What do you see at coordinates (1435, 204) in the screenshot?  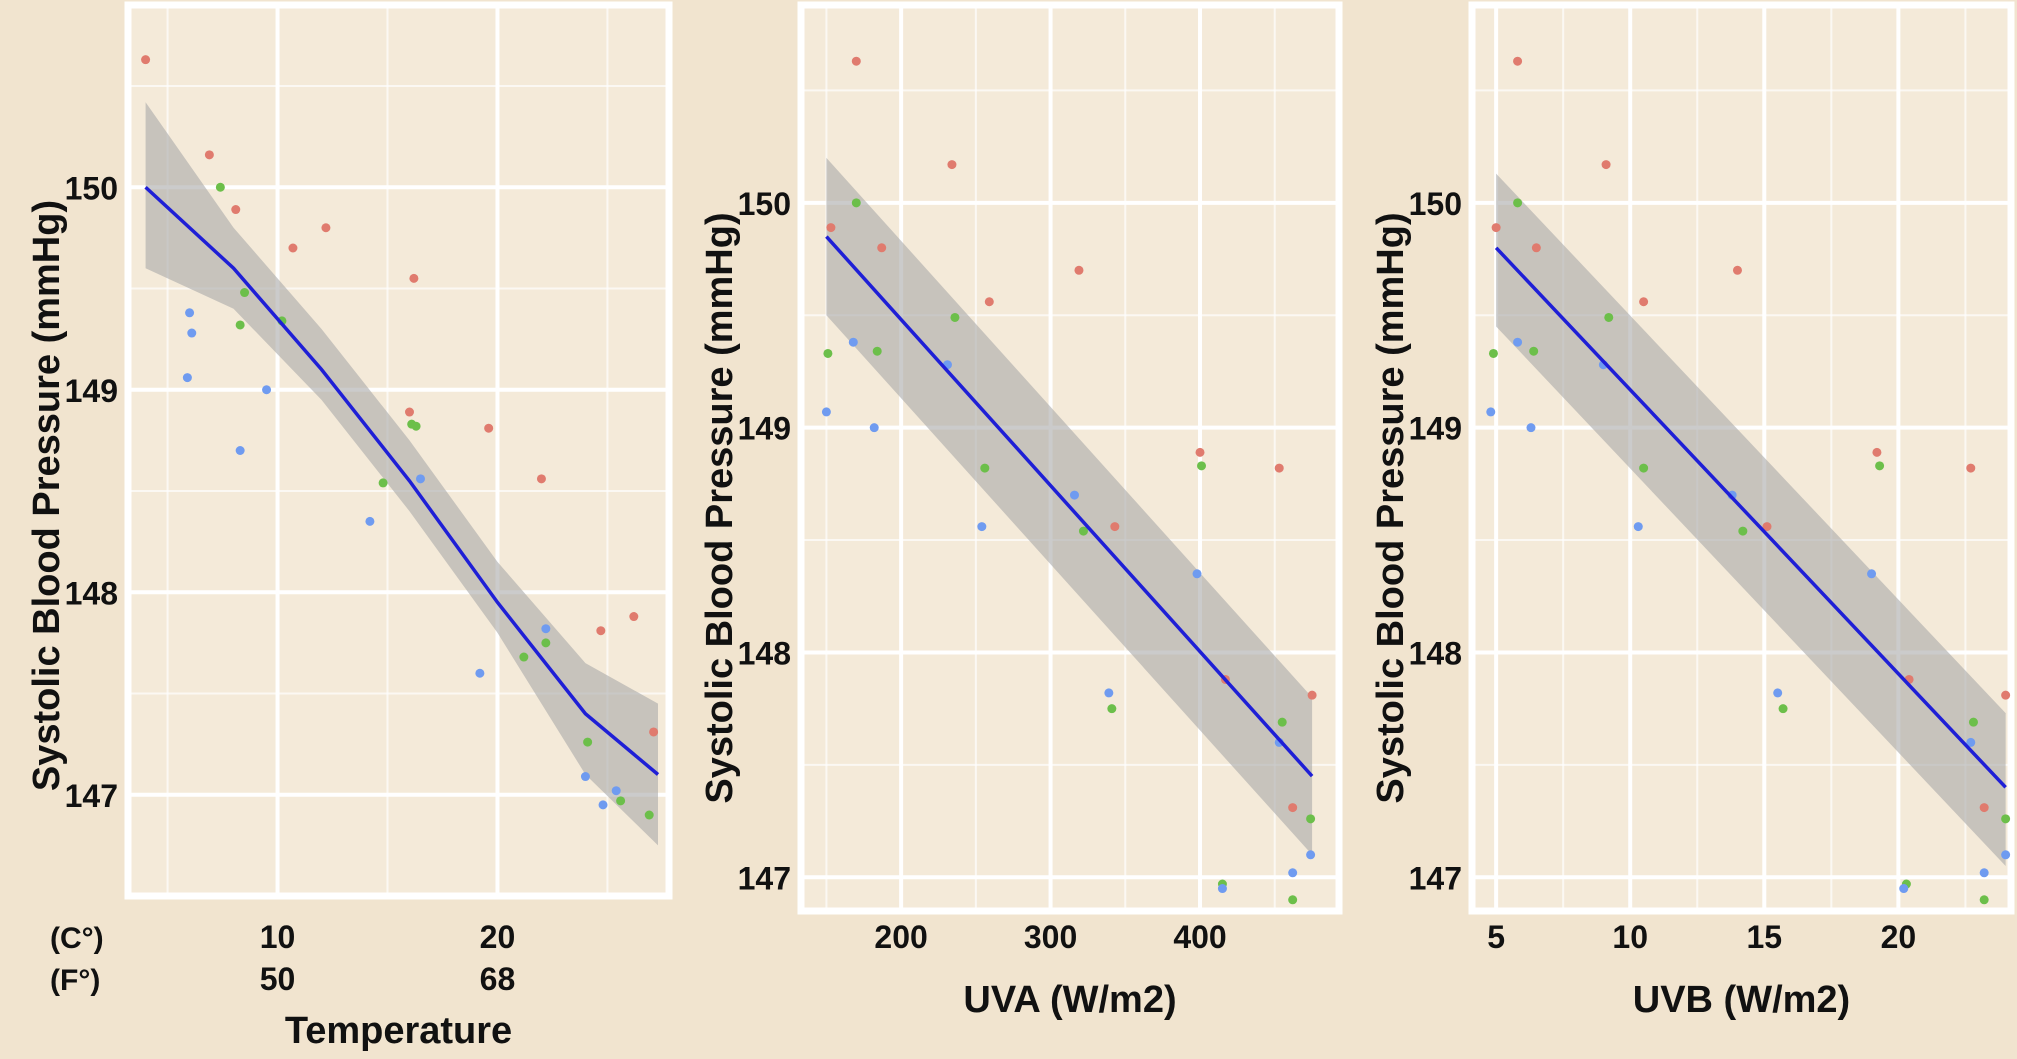 I see `y-tick-label: 150` at bounding box center [1435, 204].